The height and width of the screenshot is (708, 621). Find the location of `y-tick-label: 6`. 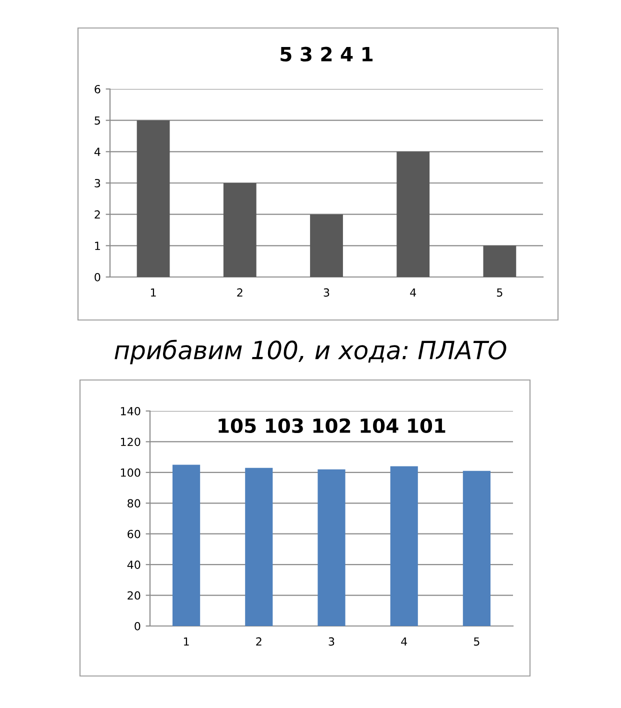

y-tick-label: 6 is located at coordinates (97, 89).